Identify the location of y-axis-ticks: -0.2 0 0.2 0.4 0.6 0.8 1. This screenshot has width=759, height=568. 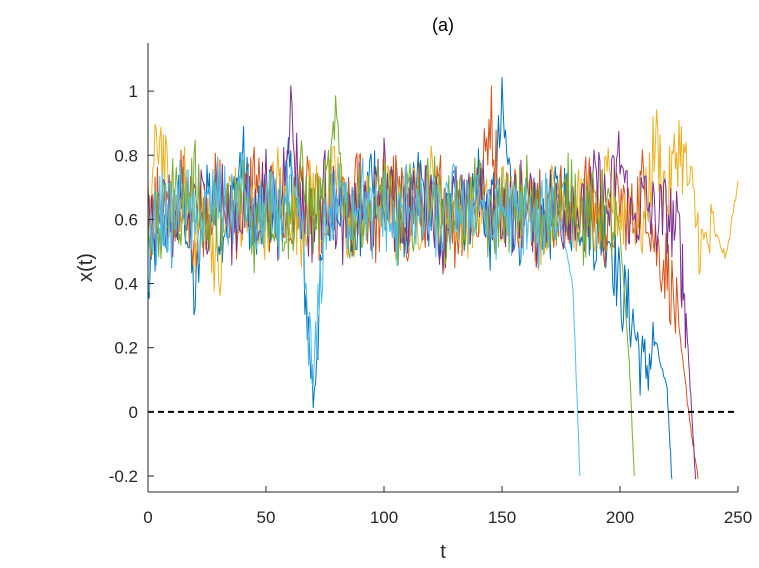
(131, 284).